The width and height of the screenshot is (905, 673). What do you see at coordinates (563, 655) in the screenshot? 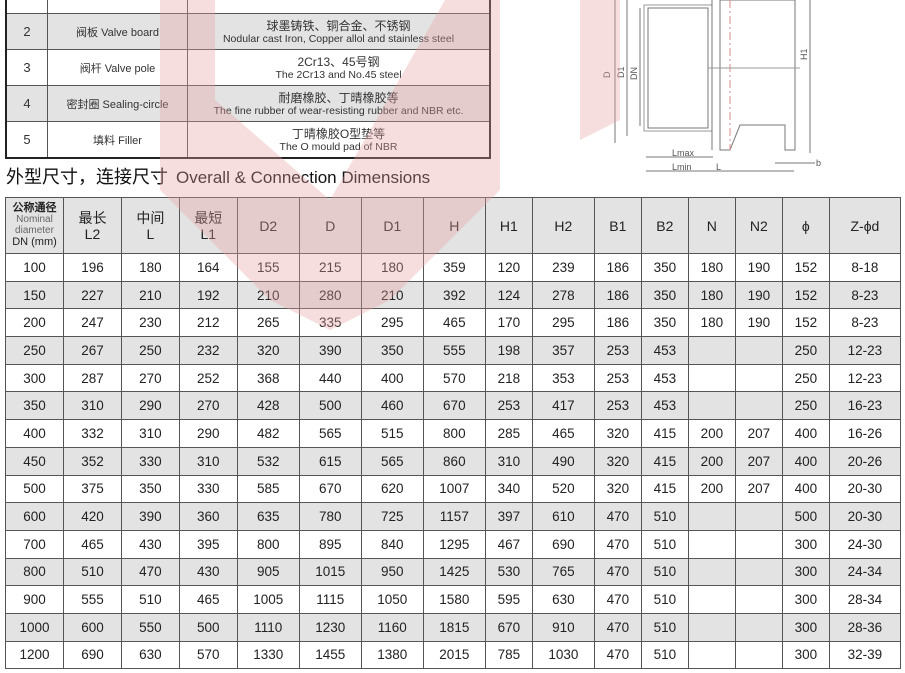
I see `table-cell: 1030` at bounding box center [563, 655].